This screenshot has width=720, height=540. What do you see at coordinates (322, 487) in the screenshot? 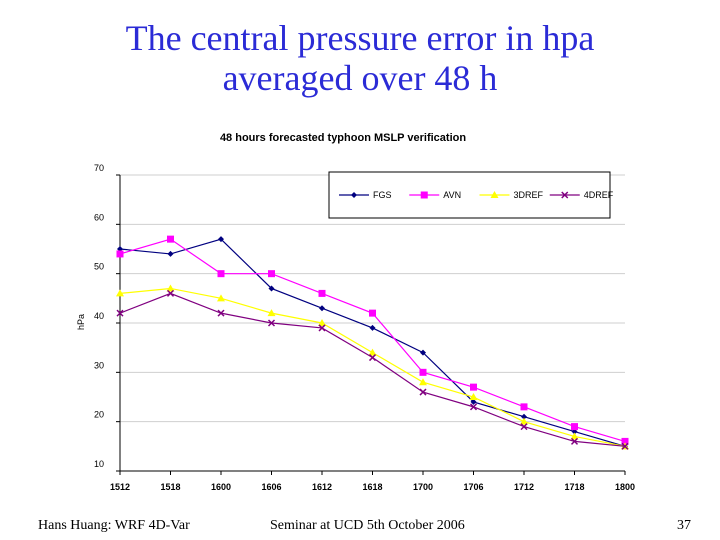
I see `x-tick-label: 1612` at bounding box center [322, 487].